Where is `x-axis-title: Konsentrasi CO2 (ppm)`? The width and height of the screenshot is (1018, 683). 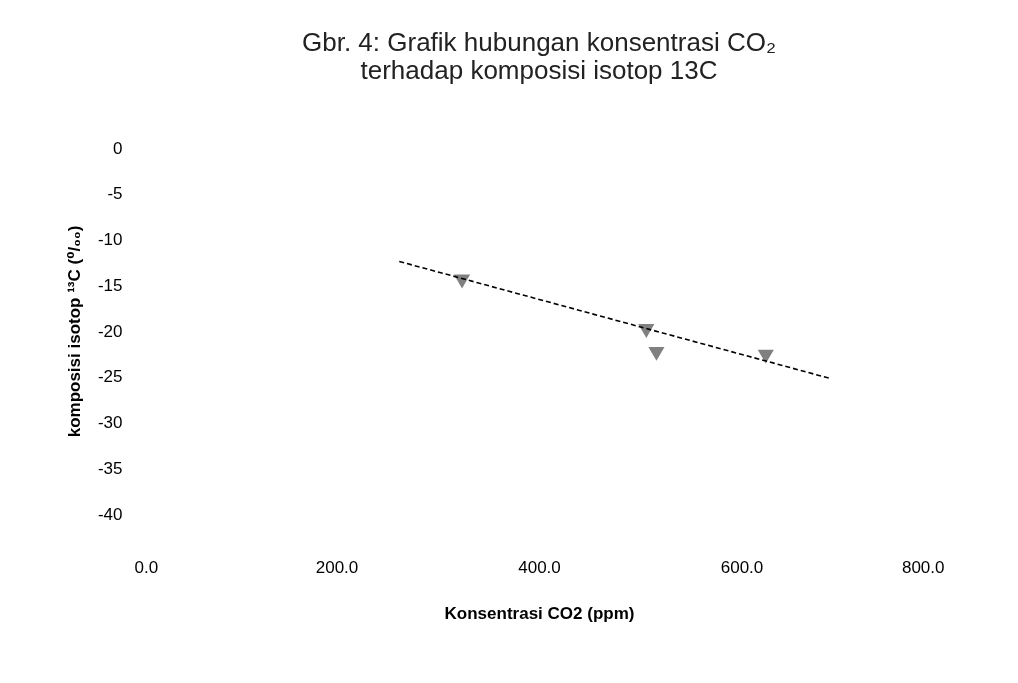 x-axis-title: Konsentrasi CO2 (ppm) is located at coordinates (539, 613).